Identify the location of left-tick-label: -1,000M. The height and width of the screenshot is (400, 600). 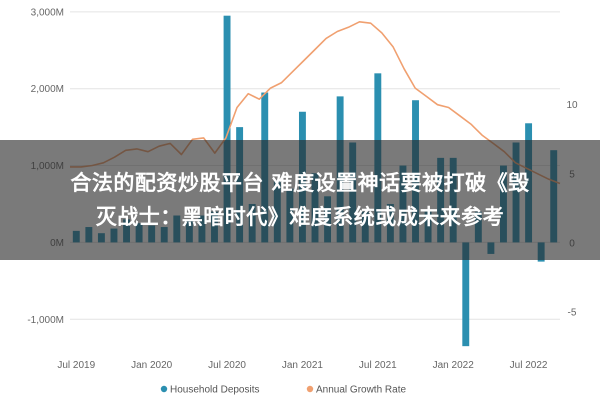
(45, 320).